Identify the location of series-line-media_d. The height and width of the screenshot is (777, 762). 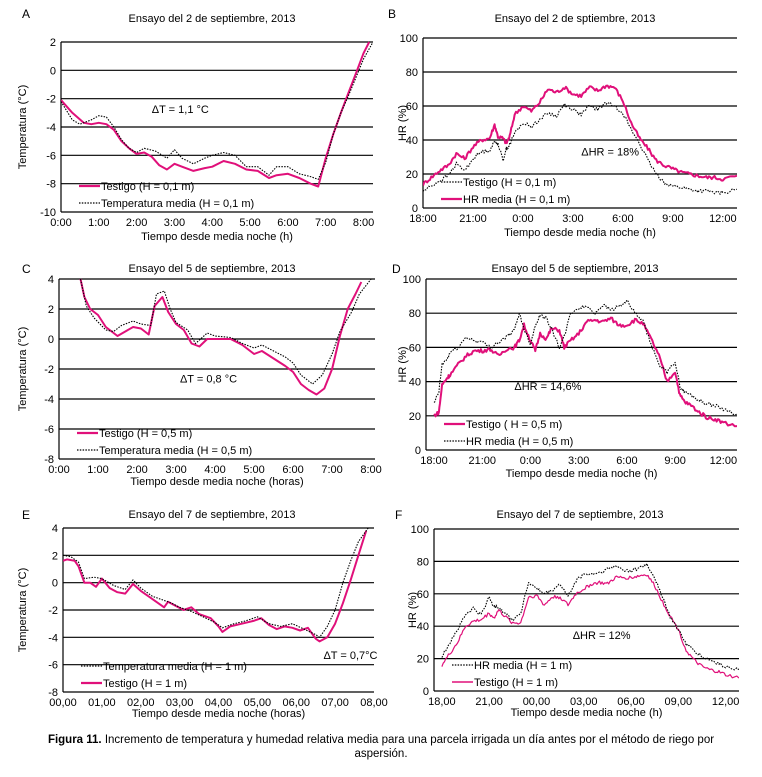
(585, 357).